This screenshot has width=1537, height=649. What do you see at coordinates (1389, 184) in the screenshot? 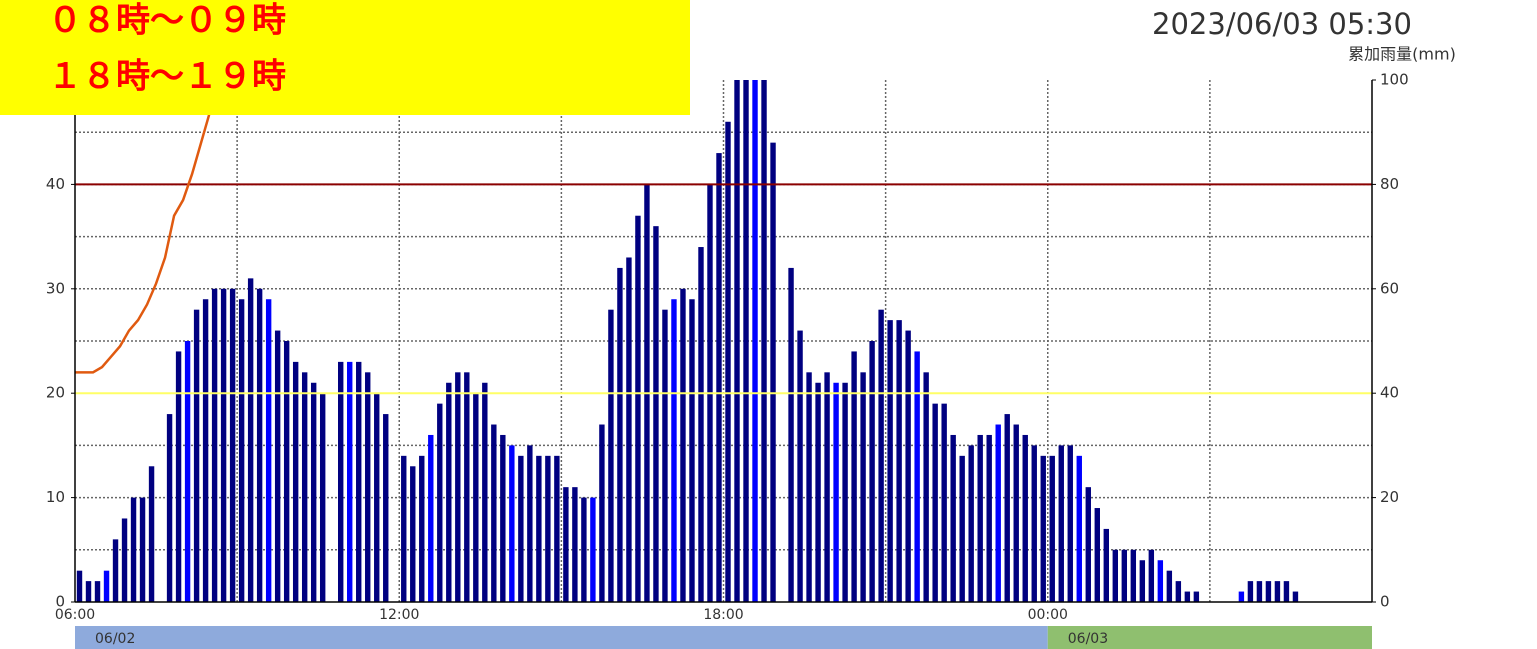
I see `y2-tick-label: 80` at bounding box center [1389, 184].